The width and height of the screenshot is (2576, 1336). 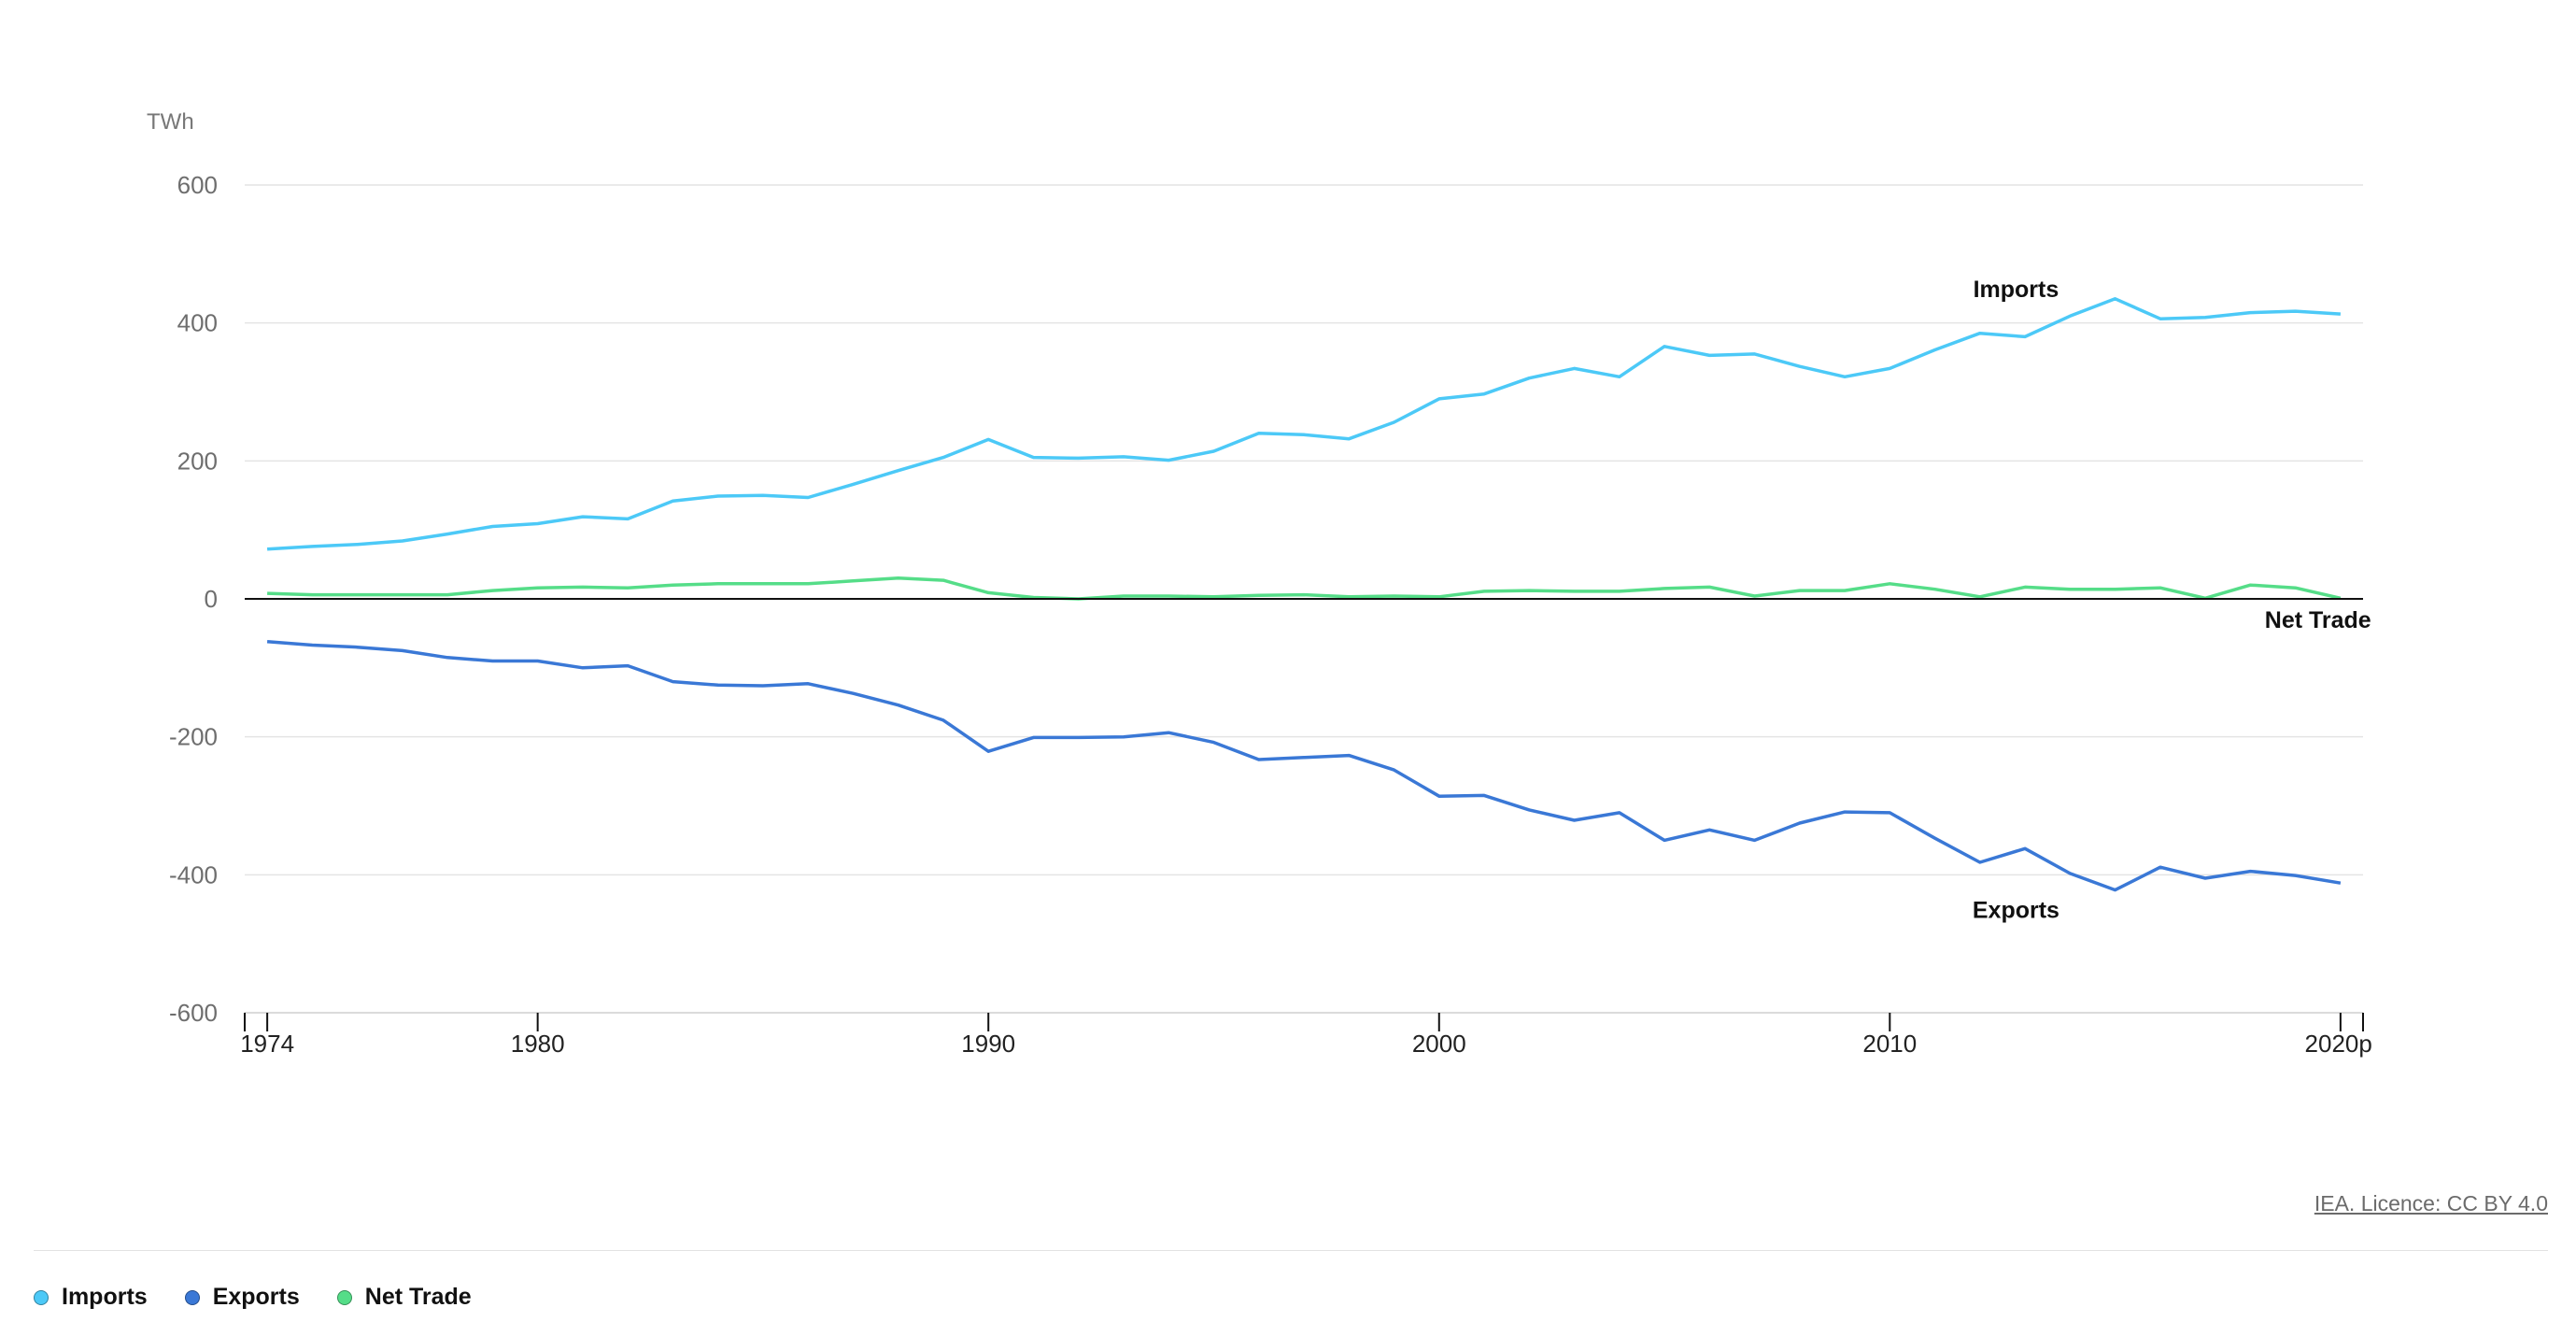 I want to click on x-tick-label: 2020p, so click(x=2338, y=1044).